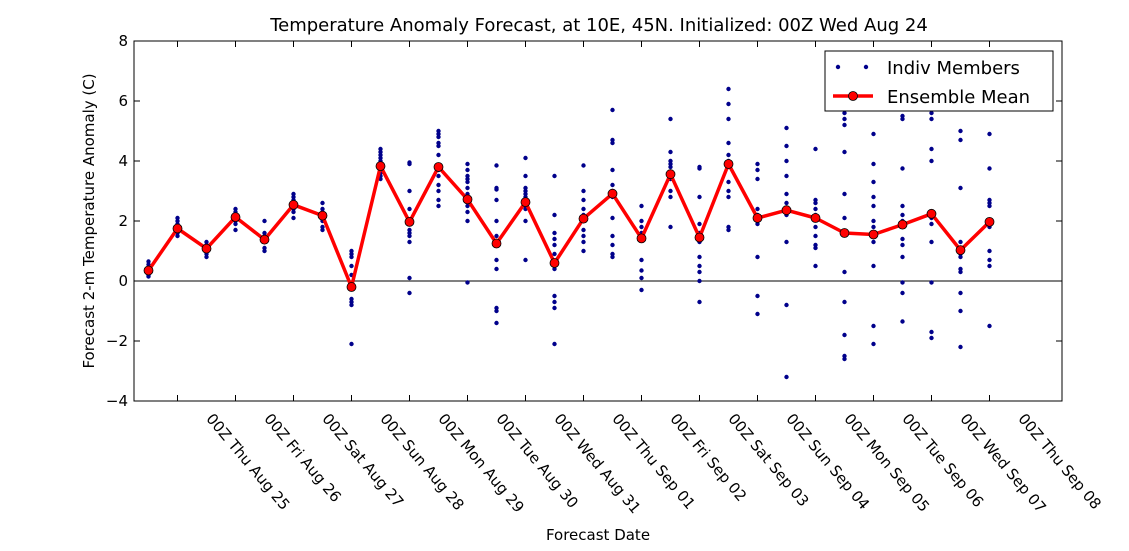 This screenshot has height=551, width=1129. I want to click on legend: Indiv Members Ensemble Mean, so click(939, 81).